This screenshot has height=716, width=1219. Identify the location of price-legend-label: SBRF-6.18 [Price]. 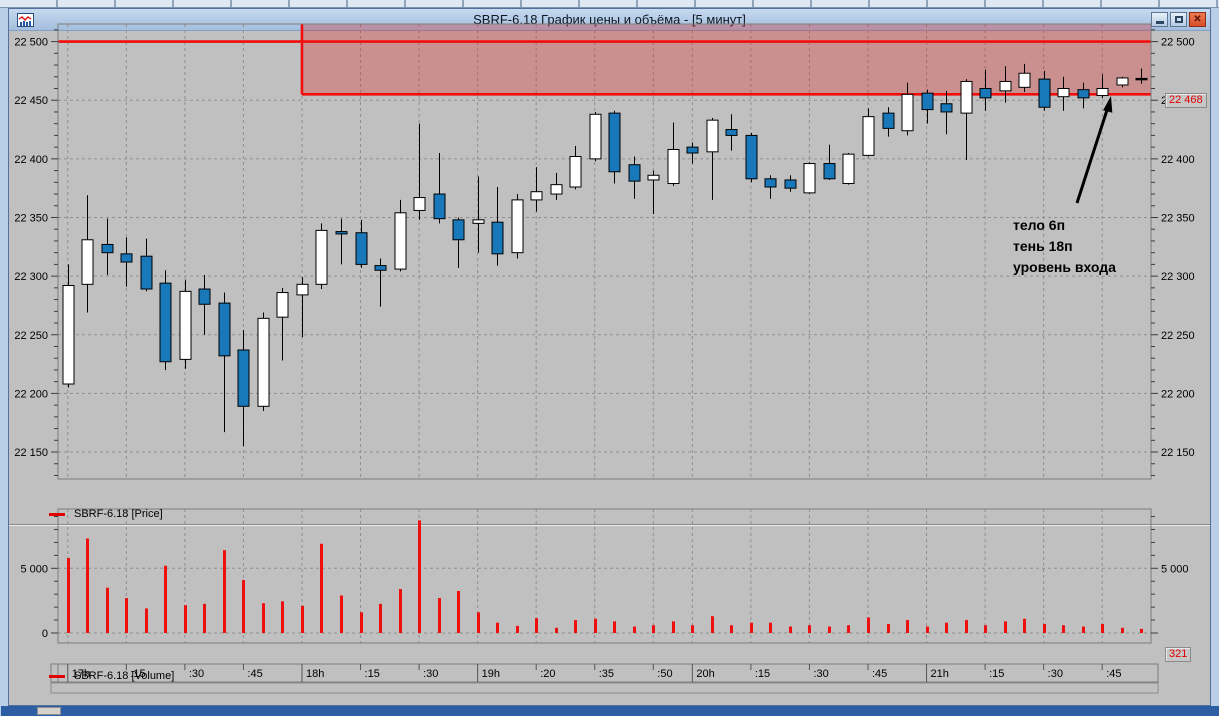
(118, 514).